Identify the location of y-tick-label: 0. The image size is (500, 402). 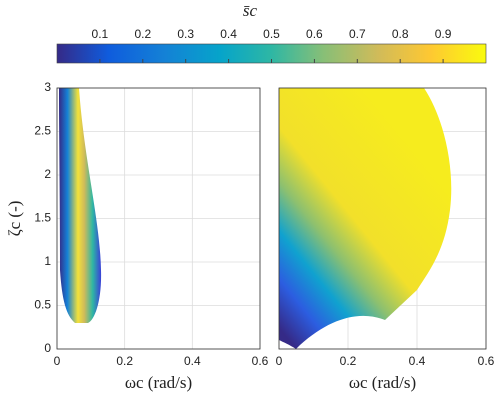
(47, 348).